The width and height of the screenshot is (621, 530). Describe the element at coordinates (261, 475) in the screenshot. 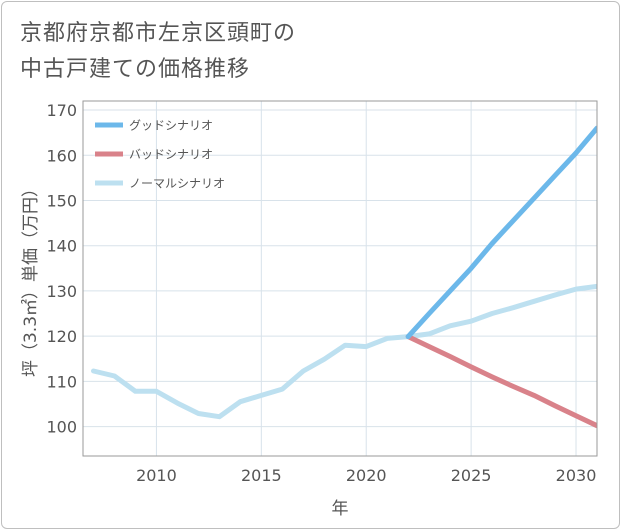

I see `x-tick-2015: 2015` at that location.